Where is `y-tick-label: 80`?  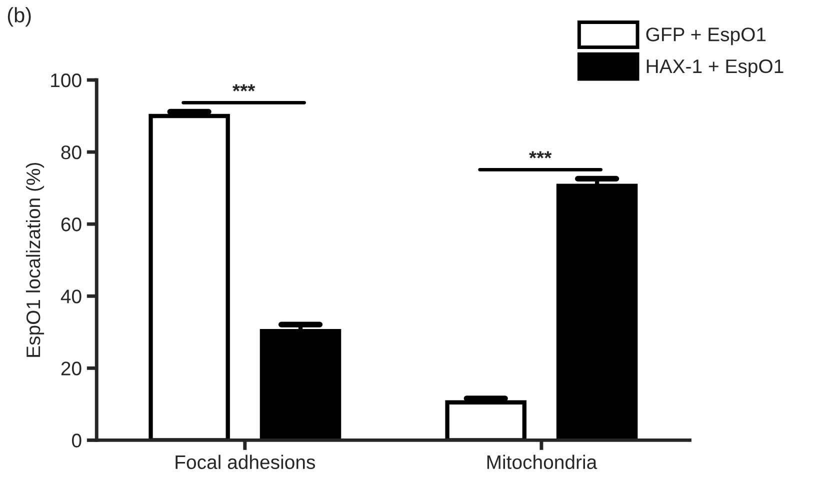
y-tick-label: 80 is located at coordinates (71, 153).